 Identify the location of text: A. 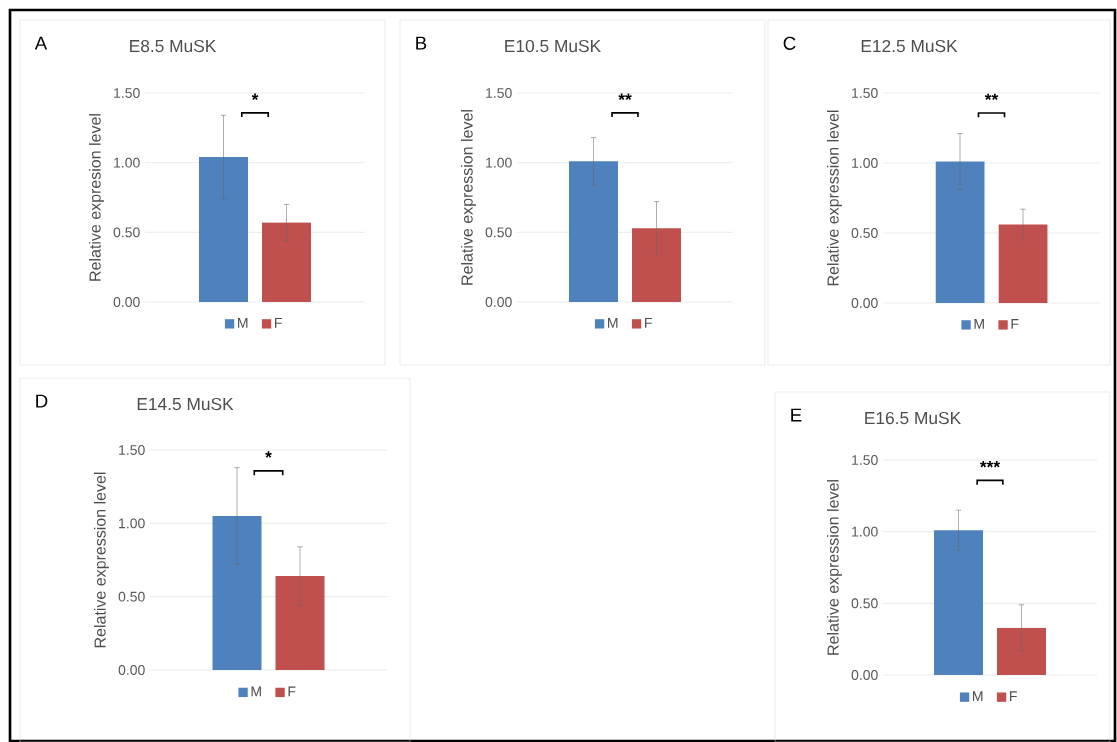
(41, 43).